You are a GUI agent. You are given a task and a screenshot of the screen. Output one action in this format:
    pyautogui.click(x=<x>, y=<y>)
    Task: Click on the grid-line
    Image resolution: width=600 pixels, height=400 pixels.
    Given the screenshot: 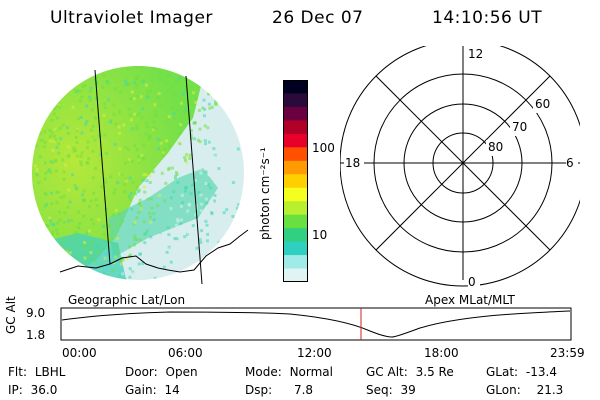 What is the action you would take?
    pyautogui.click(x=102, y=167)
    